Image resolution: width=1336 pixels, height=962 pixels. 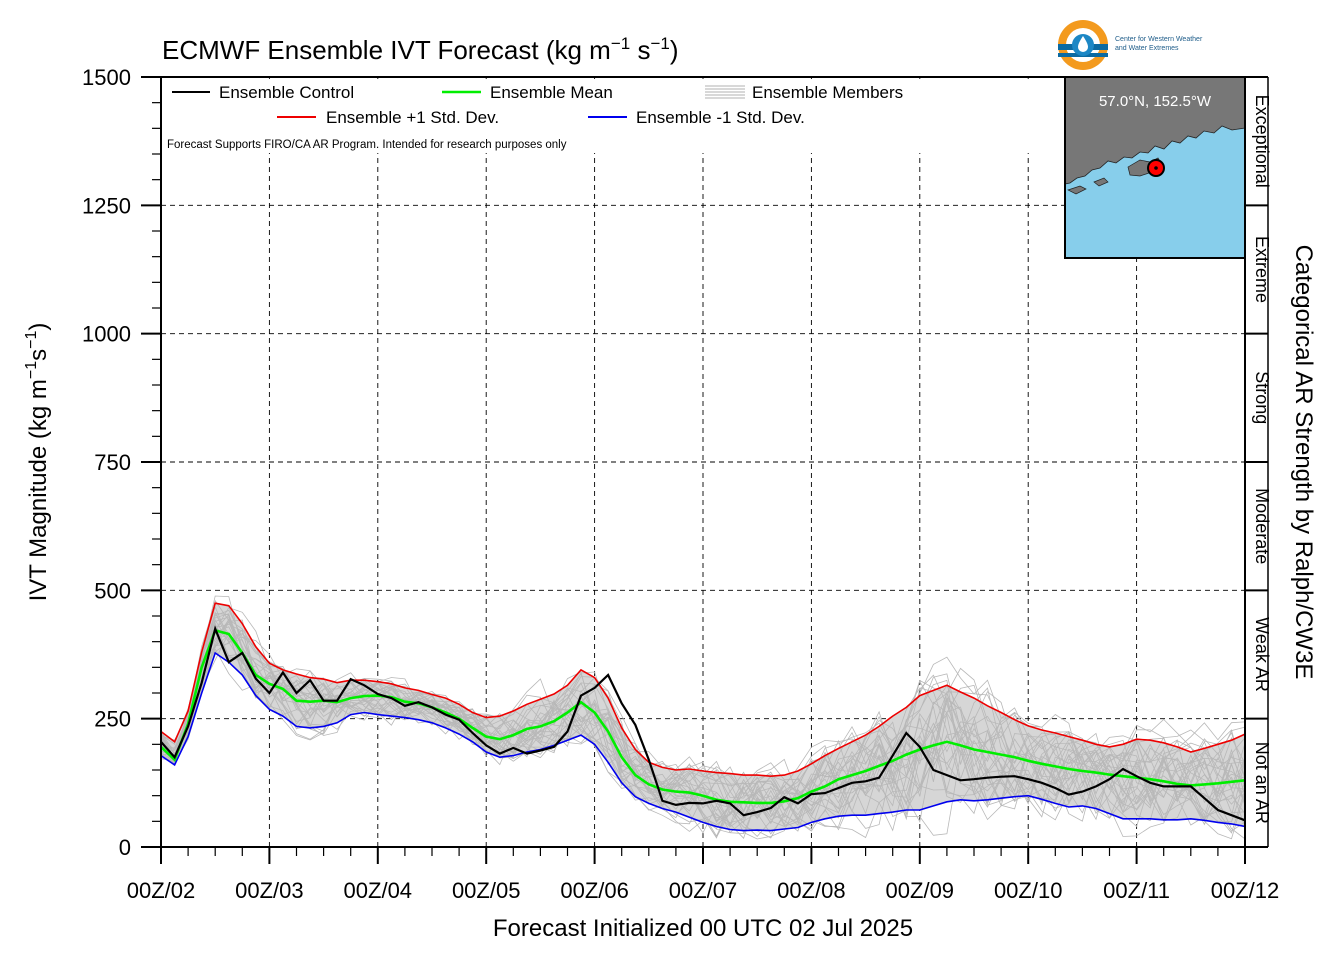 I want to click on inset-location-label: 57.0°N, 152.5°W, so click(x=1155, y=101).